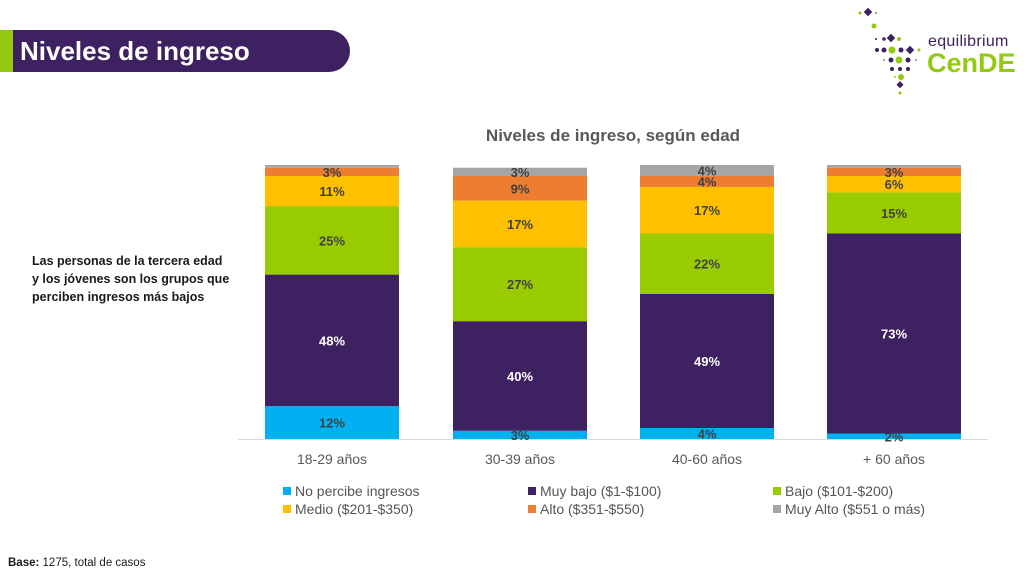 This screenshot has height=577, width=1024. What do you see at coordinates (889, 51) in the screenshot?
I see `logo-dots-icon` at bounding box center [889, 51].